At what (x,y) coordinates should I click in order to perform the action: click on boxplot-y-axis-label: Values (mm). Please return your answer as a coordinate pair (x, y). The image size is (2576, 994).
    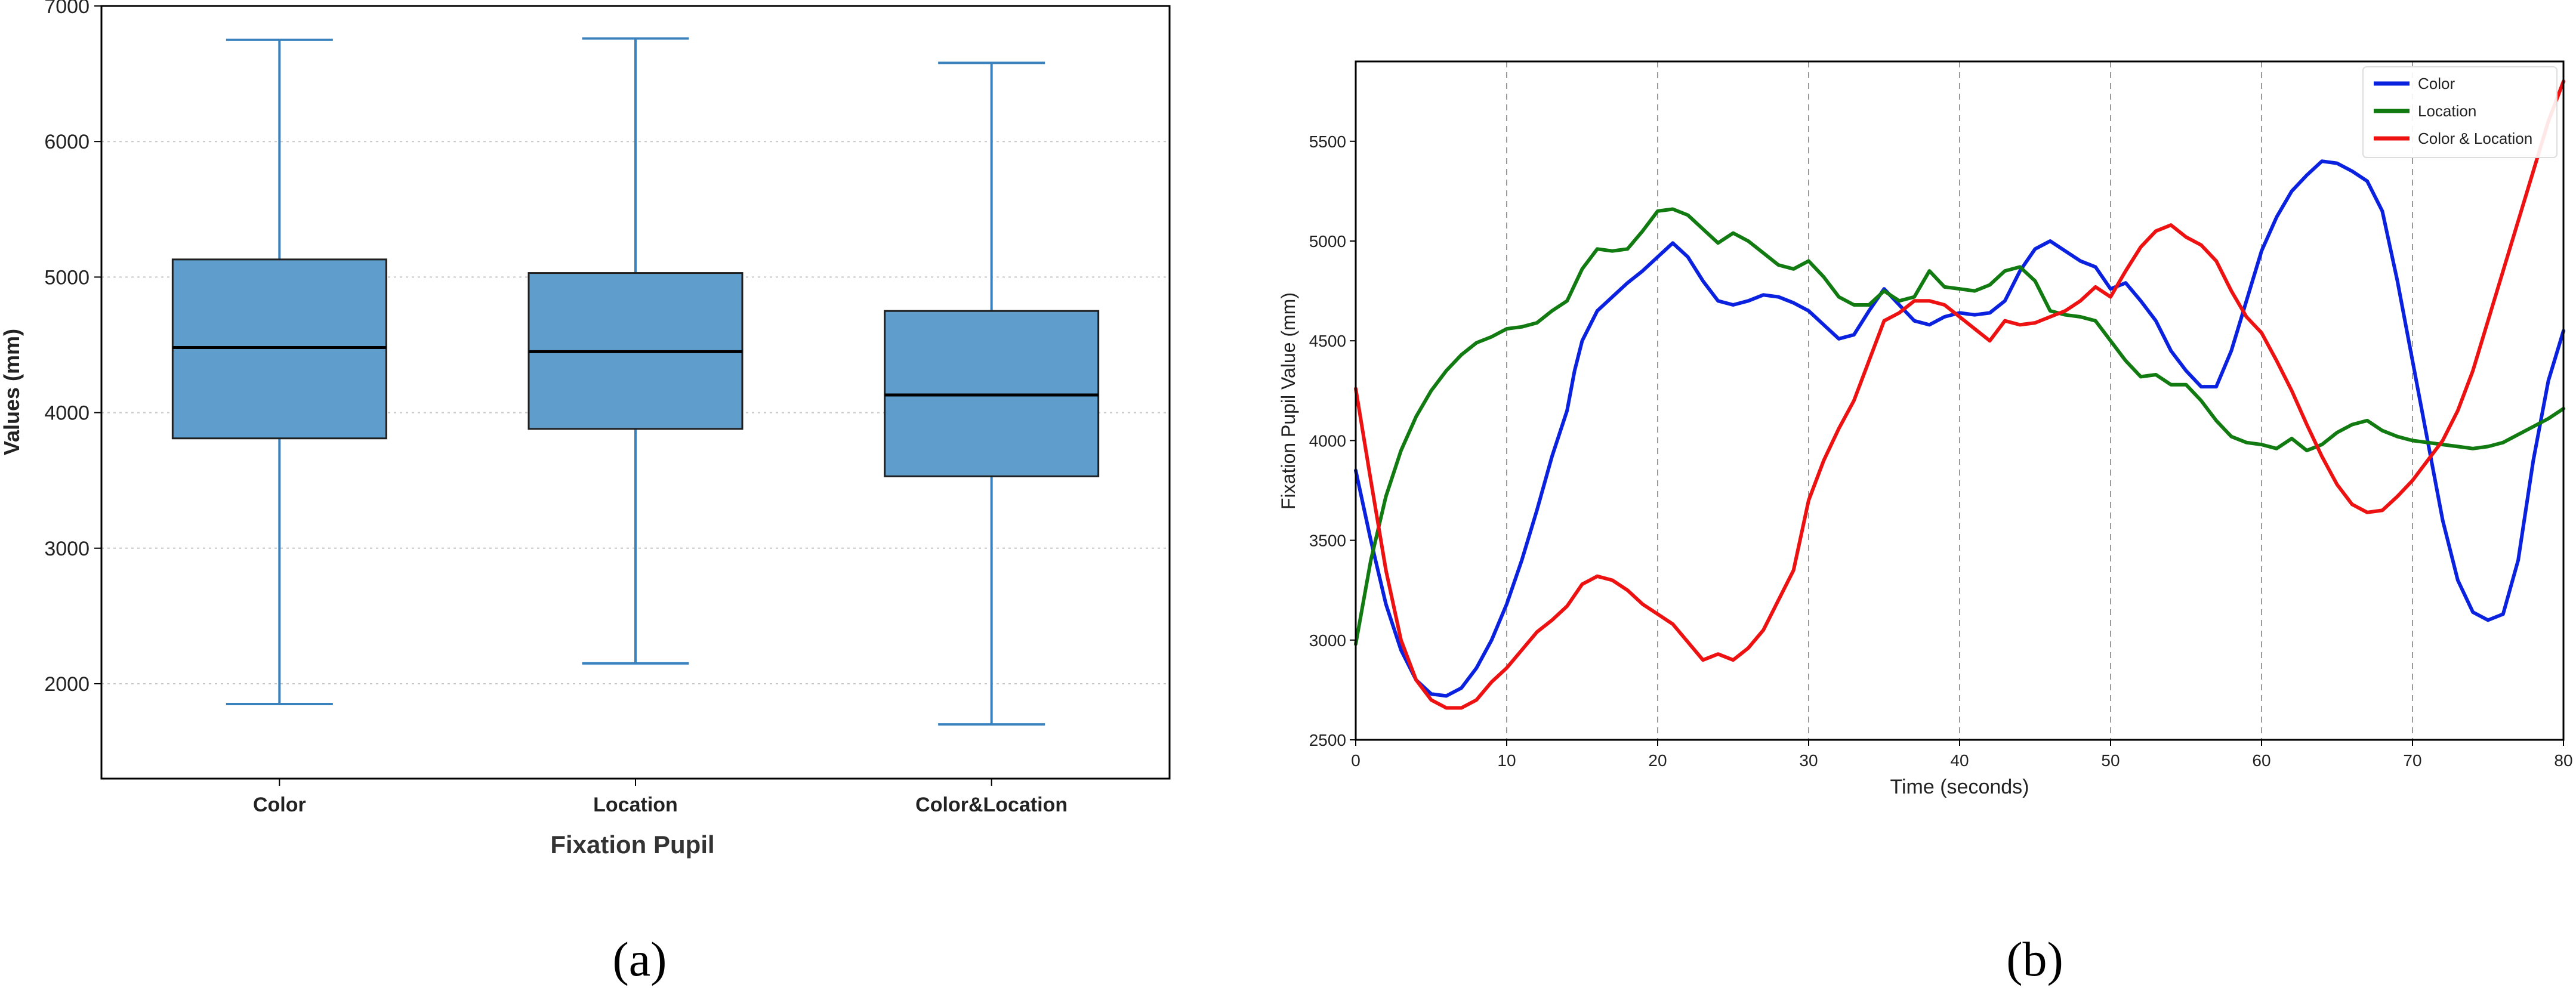
    Looking at the image, I should click on (12, 392).